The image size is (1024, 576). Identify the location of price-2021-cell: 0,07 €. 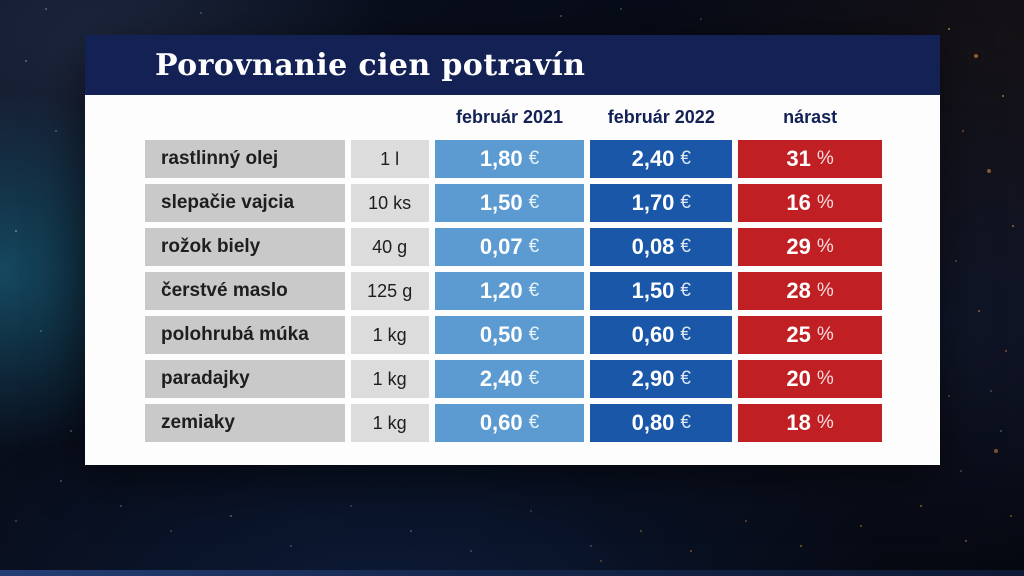
(509, 247).